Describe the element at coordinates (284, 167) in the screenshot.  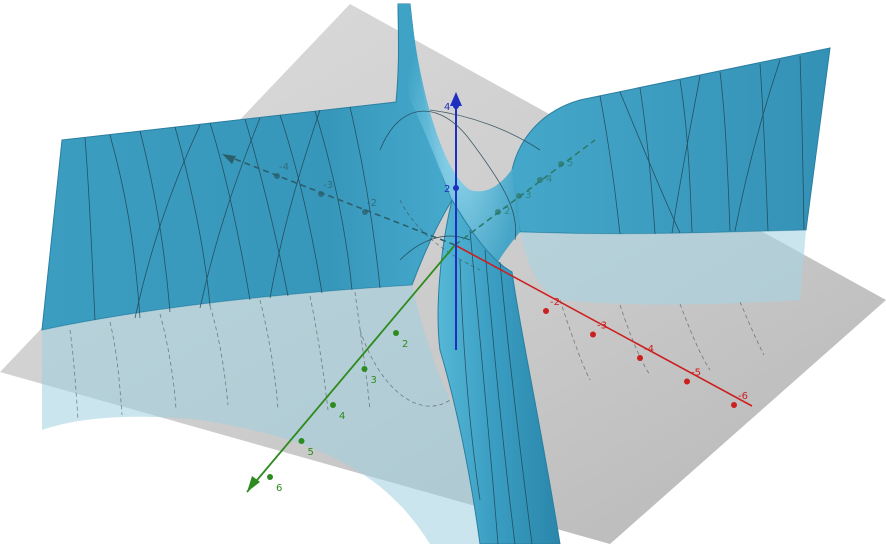
I see `ticks-y-neg-label-2: -4` at that location.